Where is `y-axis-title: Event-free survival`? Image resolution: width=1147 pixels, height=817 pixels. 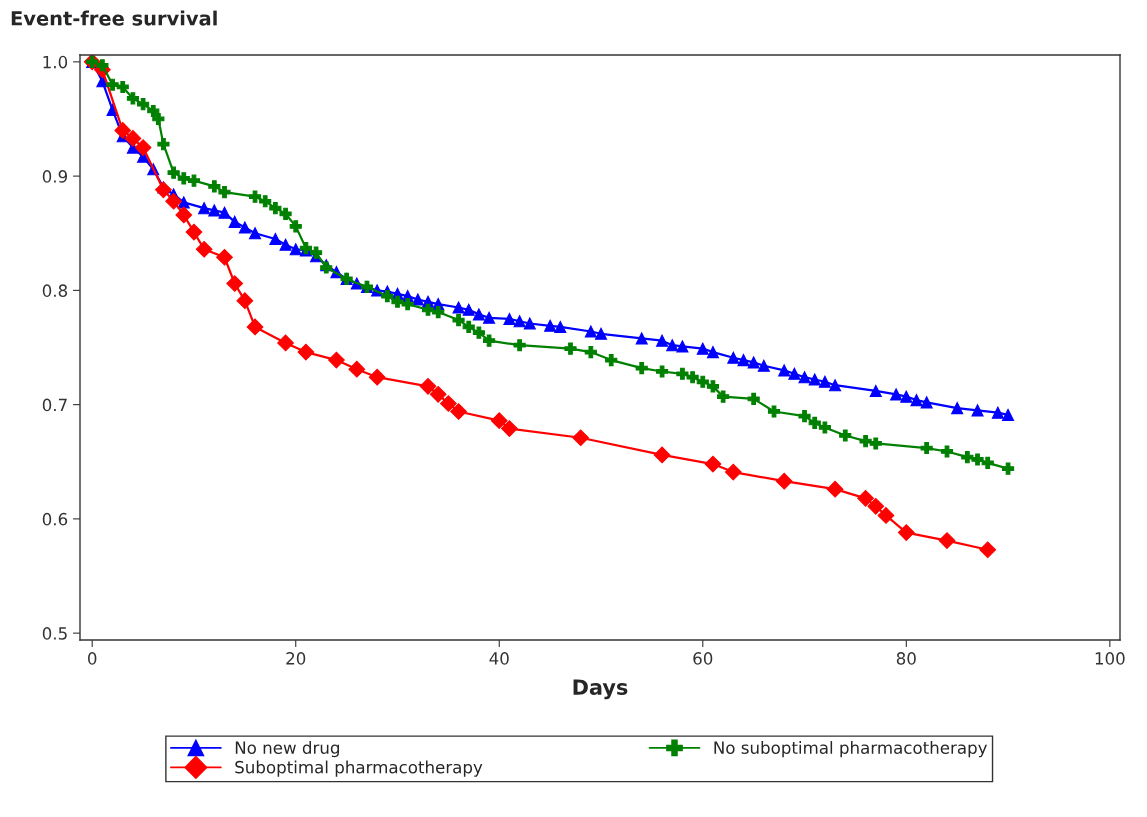
y-axis-title: Event-free survival is located at coordinates (114, 18).